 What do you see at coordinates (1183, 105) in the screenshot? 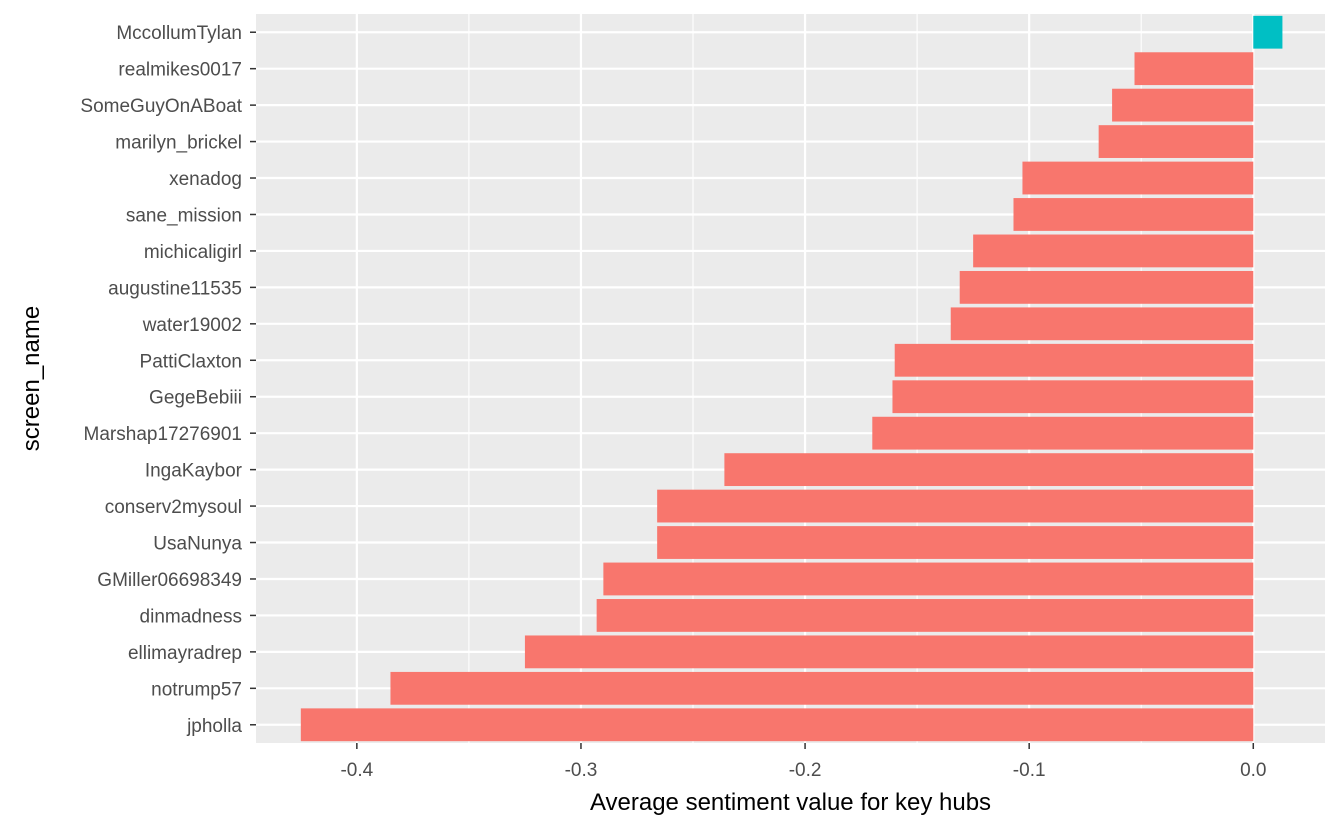
I see `bar-SomeGuyOnABoat` at bounding box center [1183, 105].